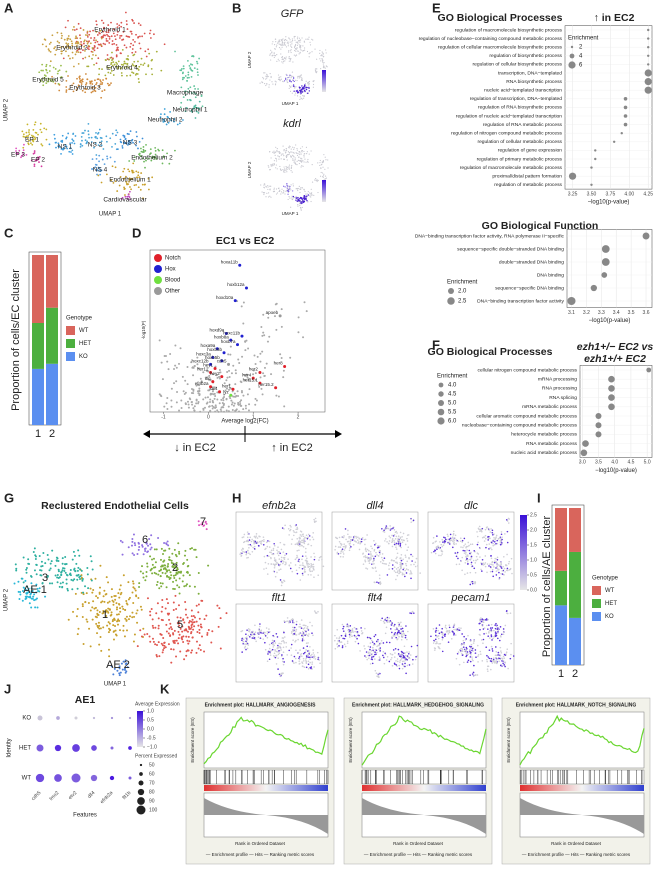  Describe the element at coordinates (531, 262) in the screenshot. I see `term-label: double−stranded DNA binding` at that location.